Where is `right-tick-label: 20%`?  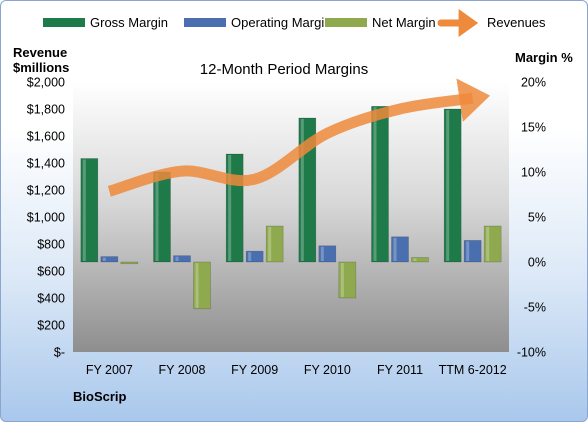
right-tick-label: 20% is located at coordinates (533, 83).